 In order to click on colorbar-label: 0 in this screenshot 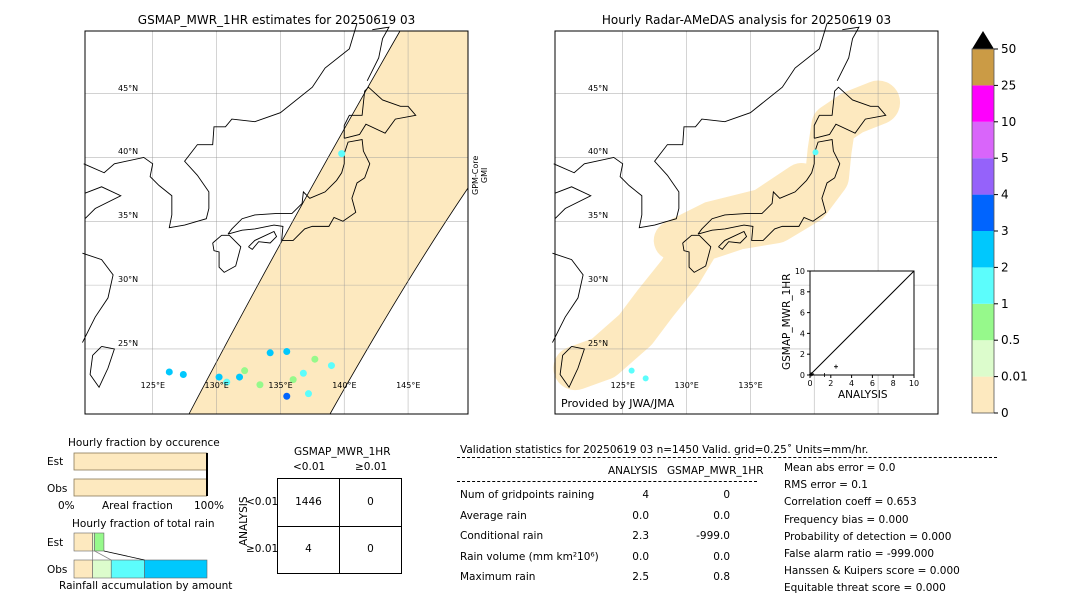, I will do `click(1005, 413)`.